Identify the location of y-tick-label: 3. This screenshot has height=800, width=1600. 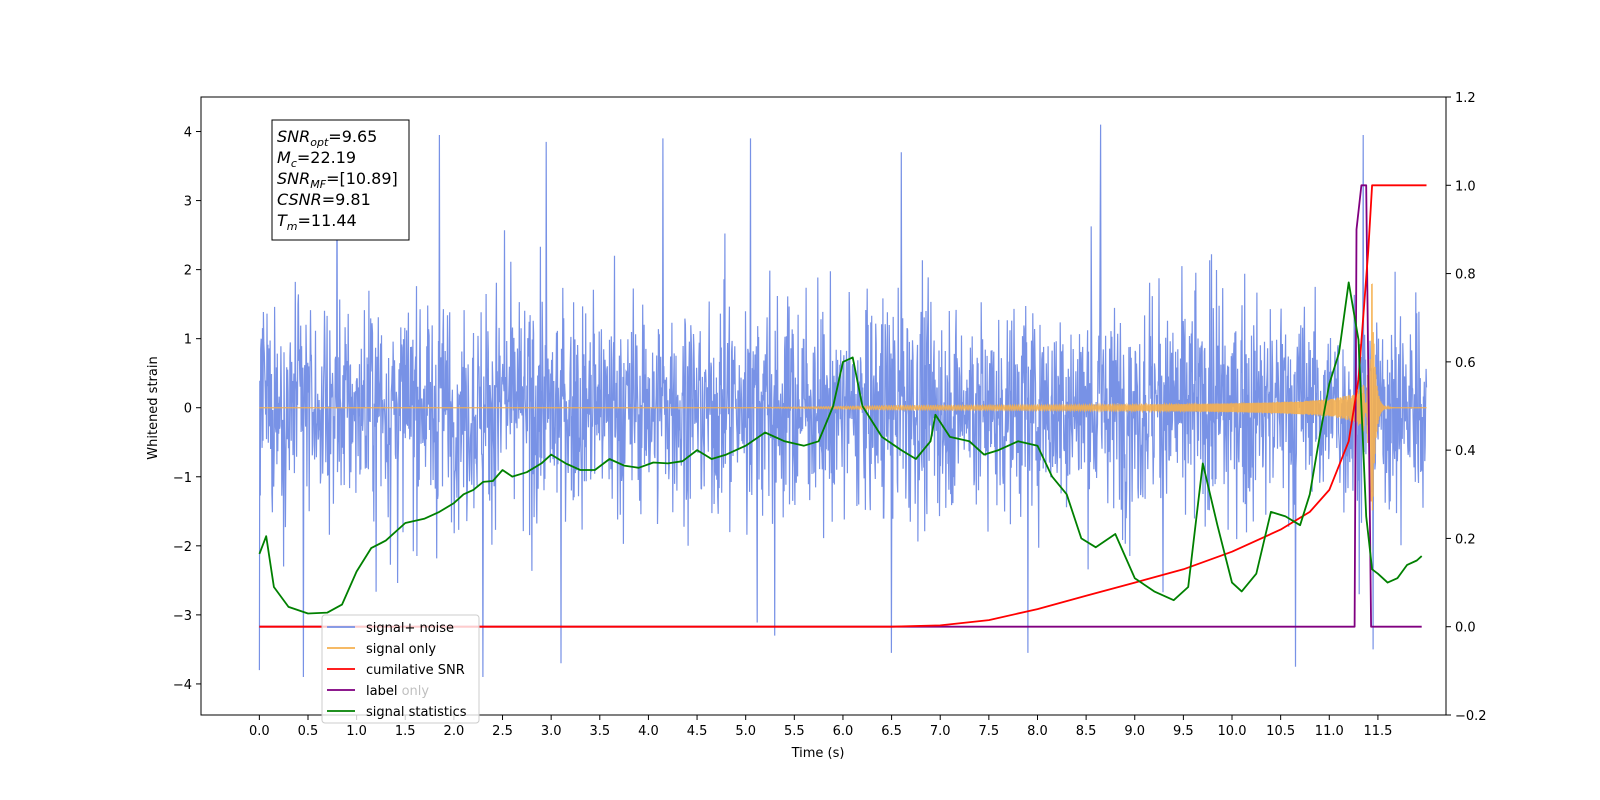
(188, 202).